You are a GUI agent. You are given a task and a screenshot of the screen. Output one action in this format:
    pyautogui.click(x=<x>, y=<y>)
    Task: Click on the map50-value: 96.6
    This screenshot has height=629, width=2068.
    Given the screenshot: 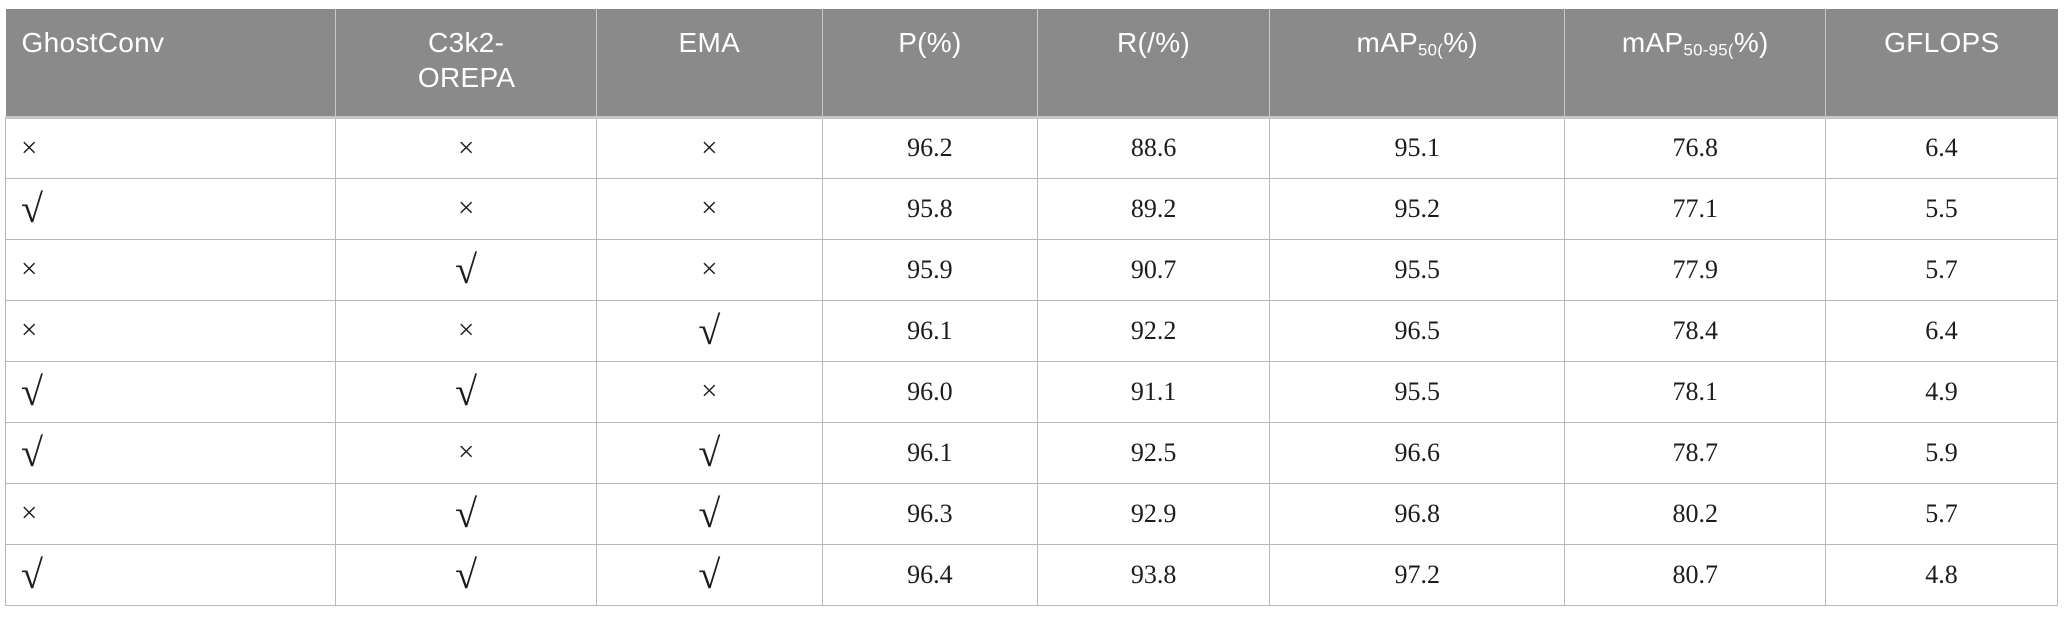 What is the action you would take?
    pyautogui.click(x=1417, y=452)
    